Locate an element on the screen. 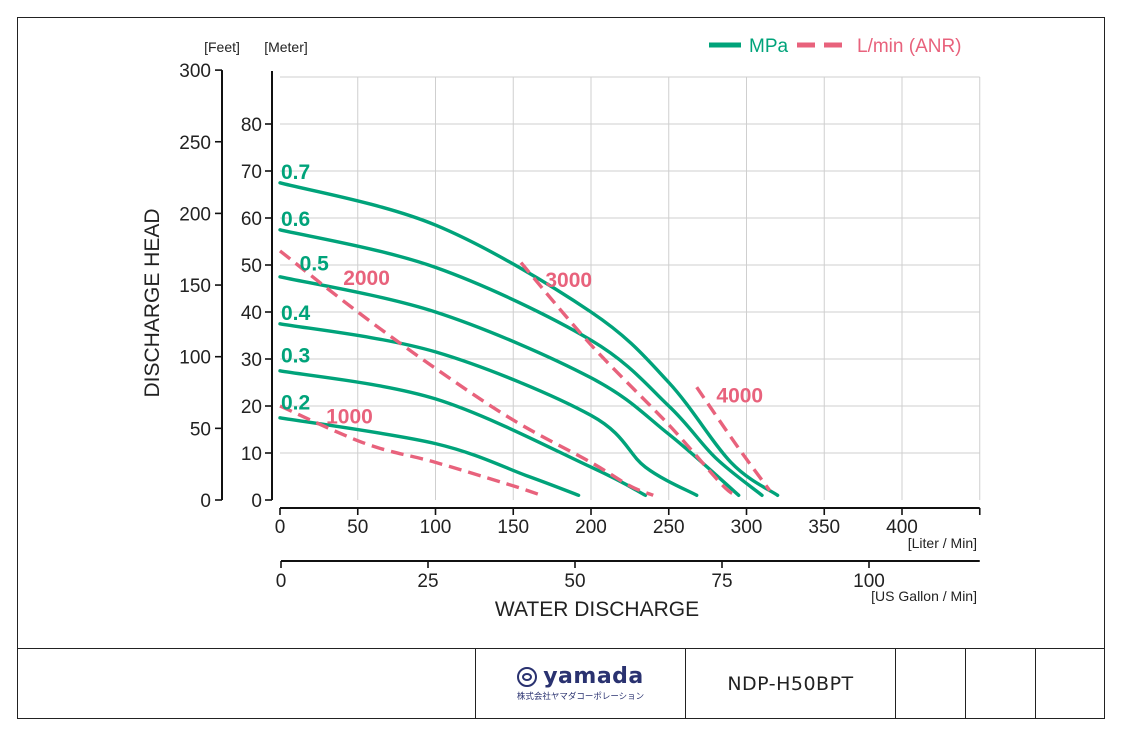 This screenshot has height=739, width=1122. x-tick-label-liter: 150 is located at coordinates (513, 527).